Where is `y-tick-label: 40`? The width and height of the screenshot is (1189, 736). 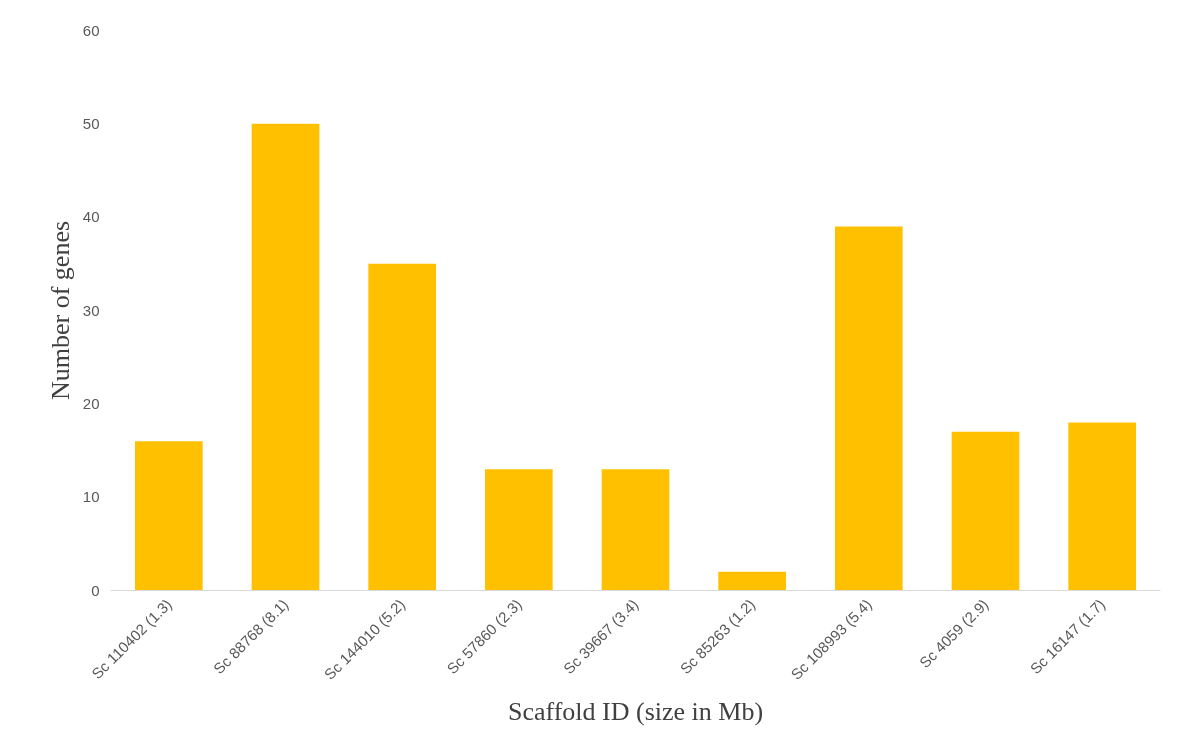 y-tick-label: 40 is located at coordinates (91, 217).